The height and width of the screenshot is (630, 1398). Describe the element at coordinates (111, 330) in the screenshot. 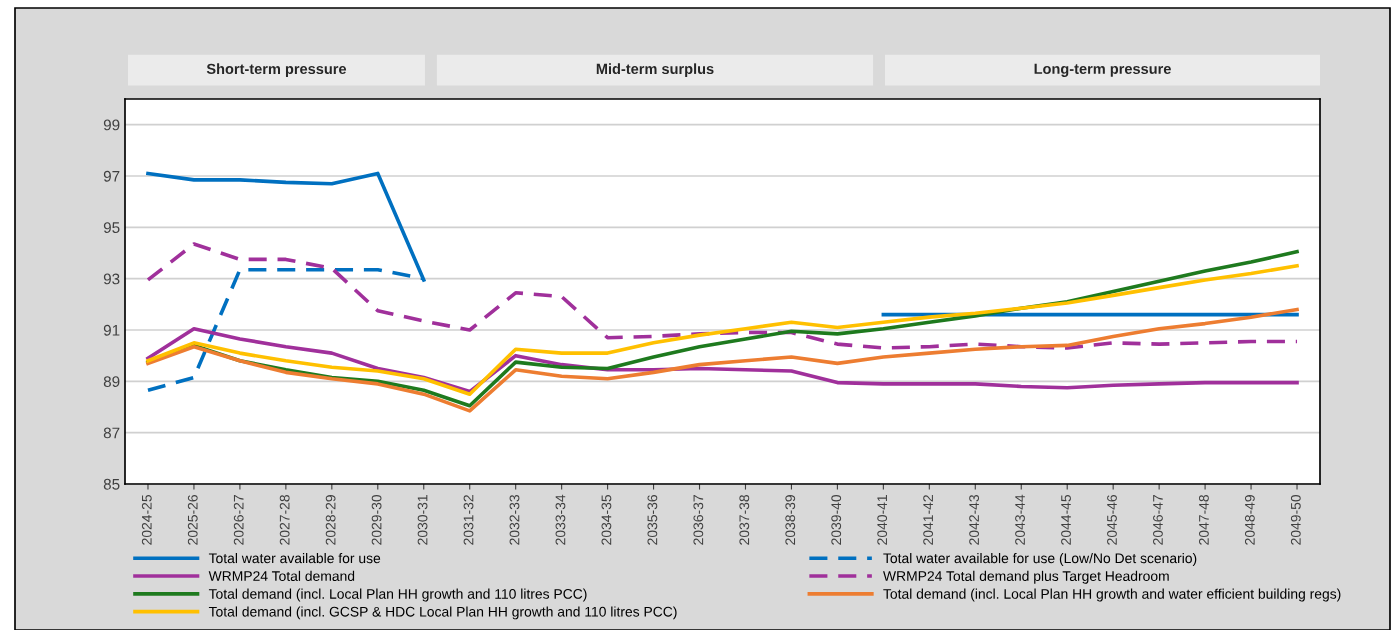

I see `y-tick-label: 91` at that location.